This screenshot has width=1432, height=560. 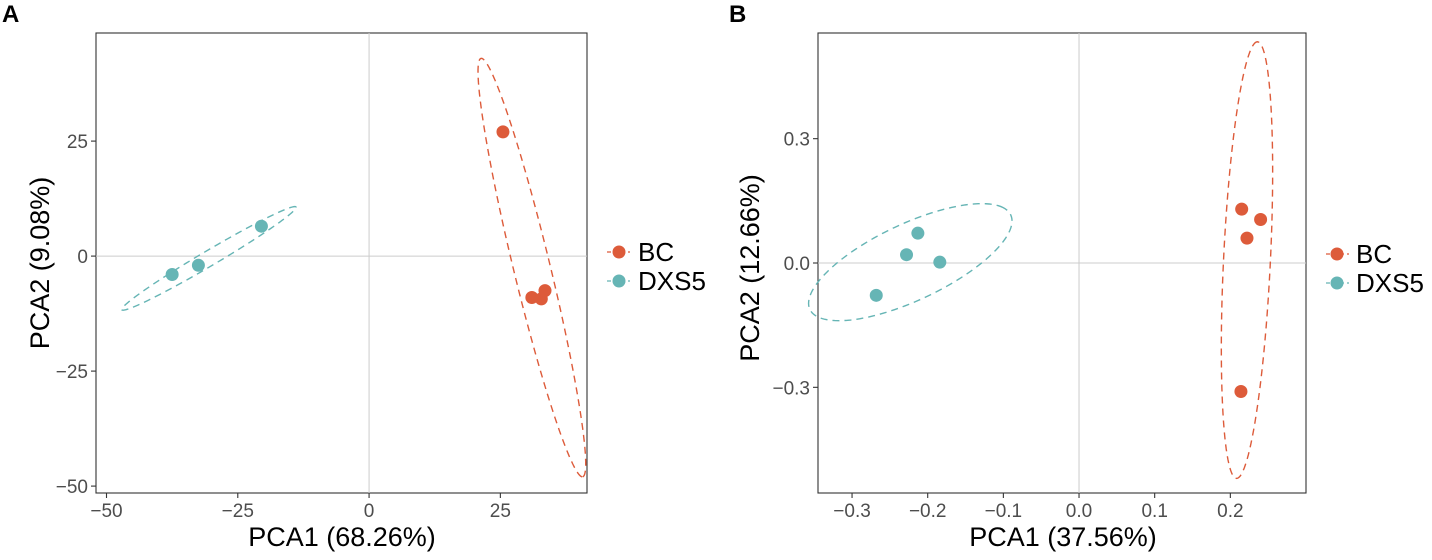 I want to click on panel-b-x-tick-label: 0.0, so click(x=1079, y=511).